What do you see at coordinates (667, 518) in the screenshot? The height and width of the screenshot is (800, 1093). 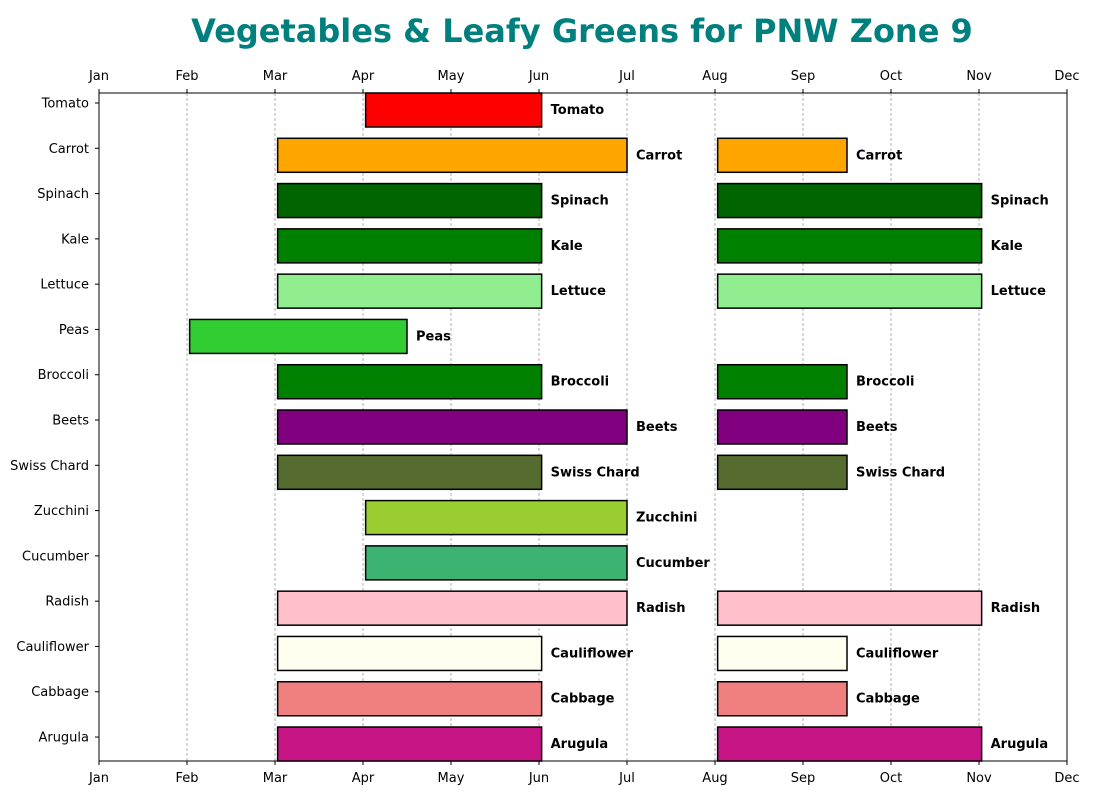 I see `bar-label: Zucchini` at bounding box center [667, 518].